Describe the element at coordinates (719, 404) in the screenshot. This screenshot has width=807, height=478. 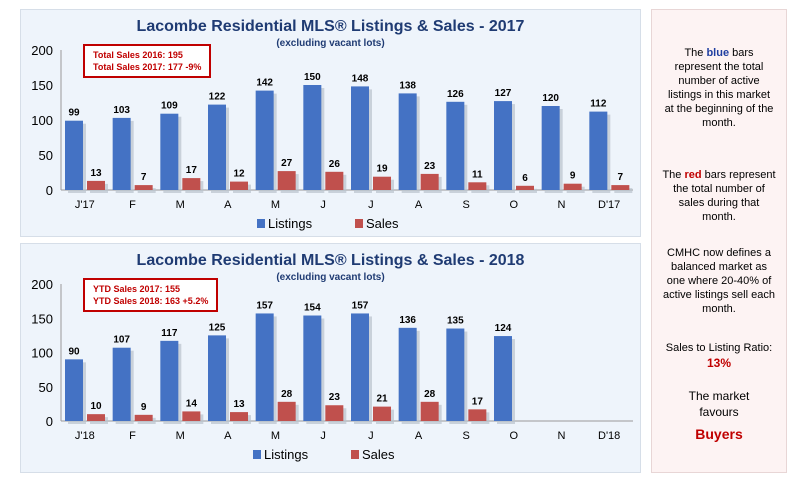
I see `market-favours-label: The market favours` at that location.